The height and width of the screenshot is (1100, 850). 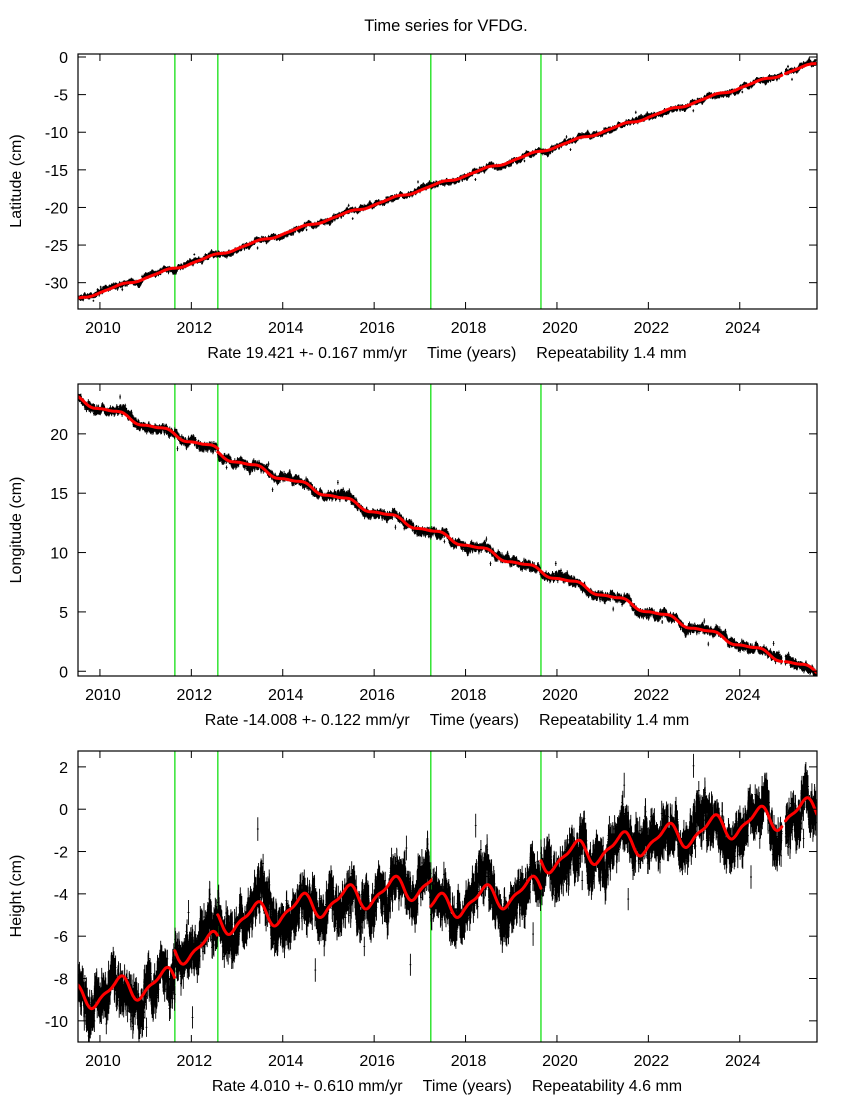 I want to click on latitude-y-tick-label: -15, so click(x=56, y=171).